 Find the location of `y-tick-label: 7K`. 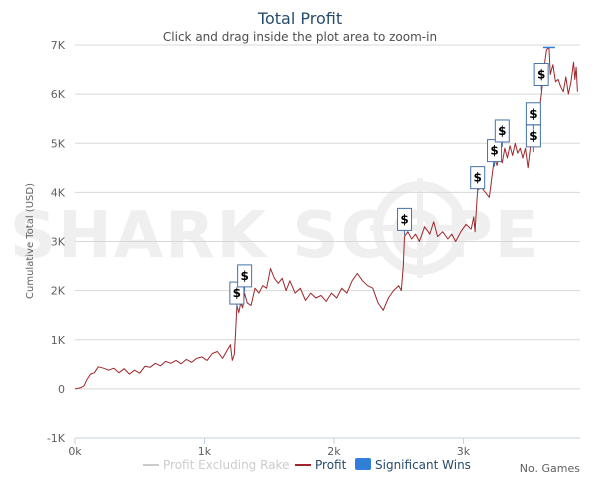

y-tick-label: 7K is located at coordinates (58, 45).